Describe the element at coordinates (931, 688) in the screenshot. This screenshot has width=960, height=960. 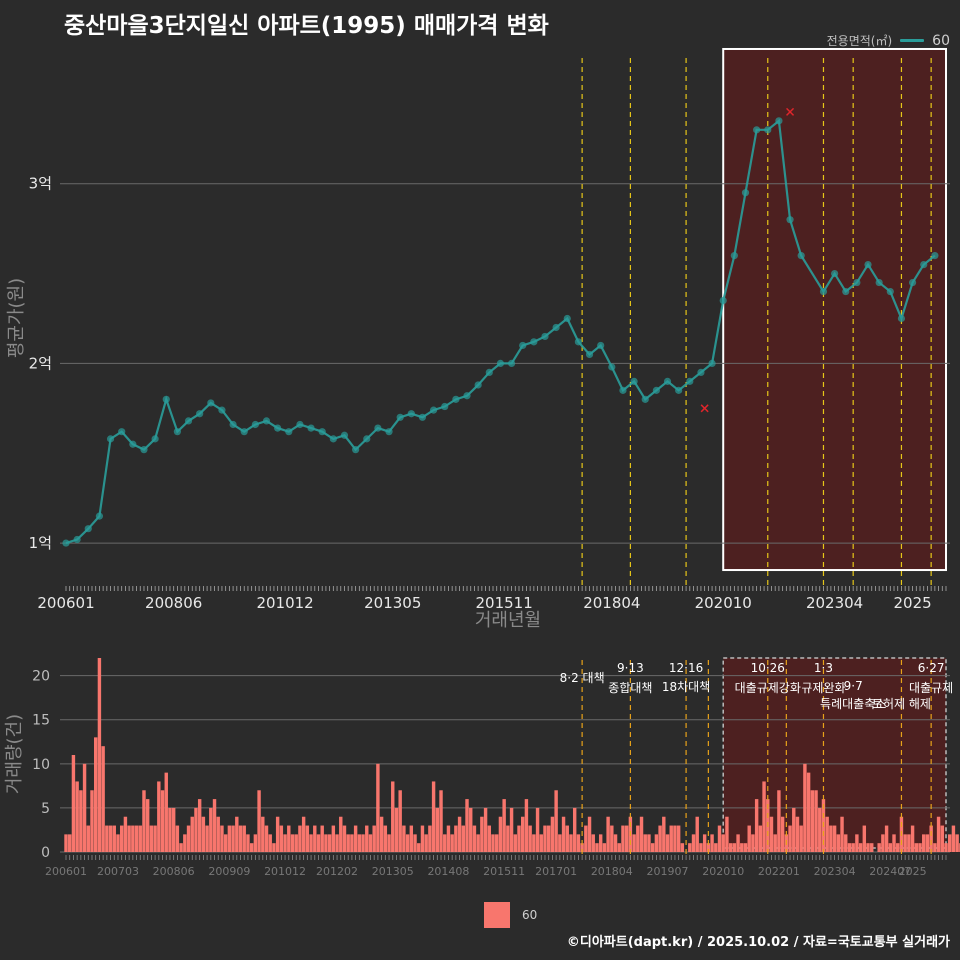
I see `annotation-label: 대출규제` at that location.